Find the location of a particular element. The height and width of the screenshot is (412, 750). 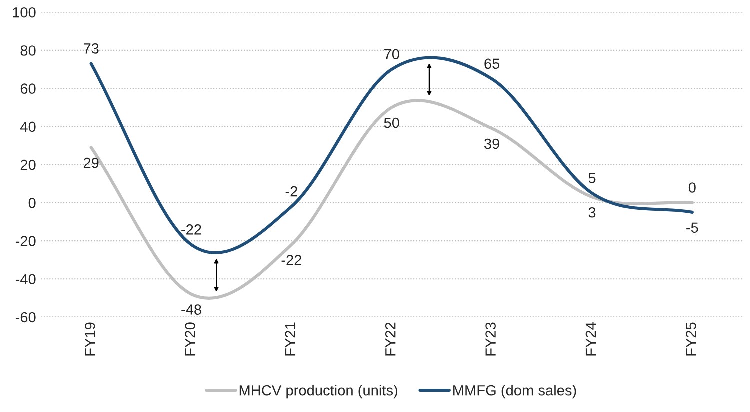

data-label: -5 is located at coordinates (692, 228).